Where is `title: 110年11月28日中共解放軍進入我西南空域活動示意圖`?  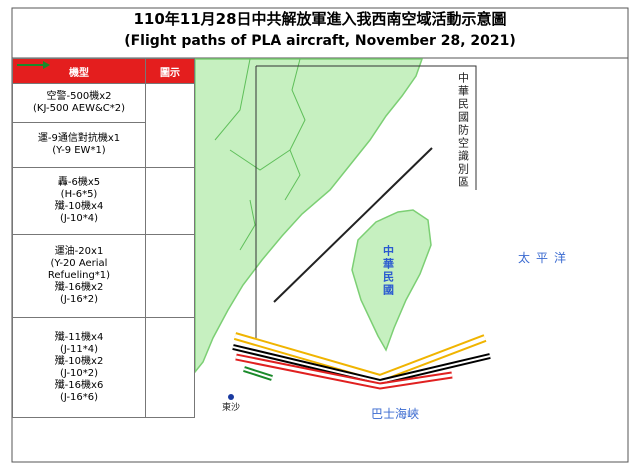 title: 110年11月28日中共解放軍進入我西南空域活動示意圖 is located at coordinates (320, 19).